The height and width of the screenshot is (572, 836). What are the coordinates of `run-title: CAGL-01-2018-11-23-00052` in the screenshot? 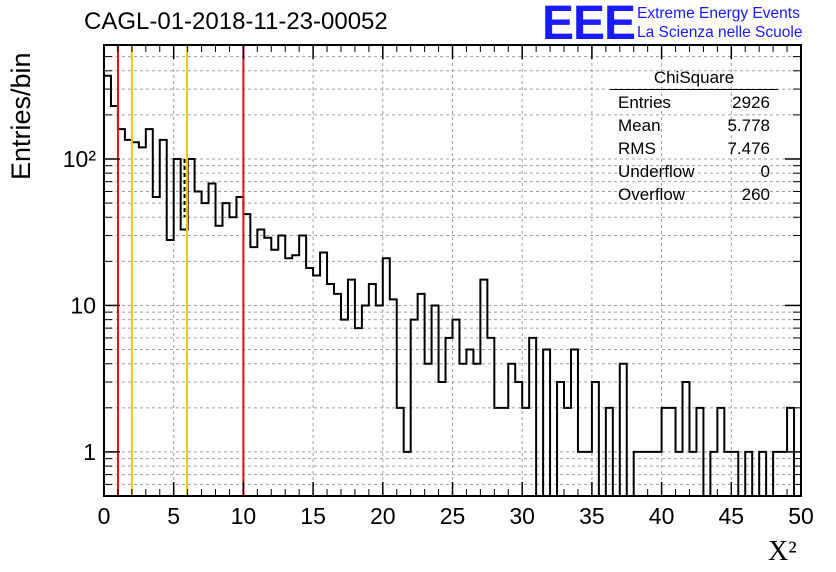 It's located at (236, 21).